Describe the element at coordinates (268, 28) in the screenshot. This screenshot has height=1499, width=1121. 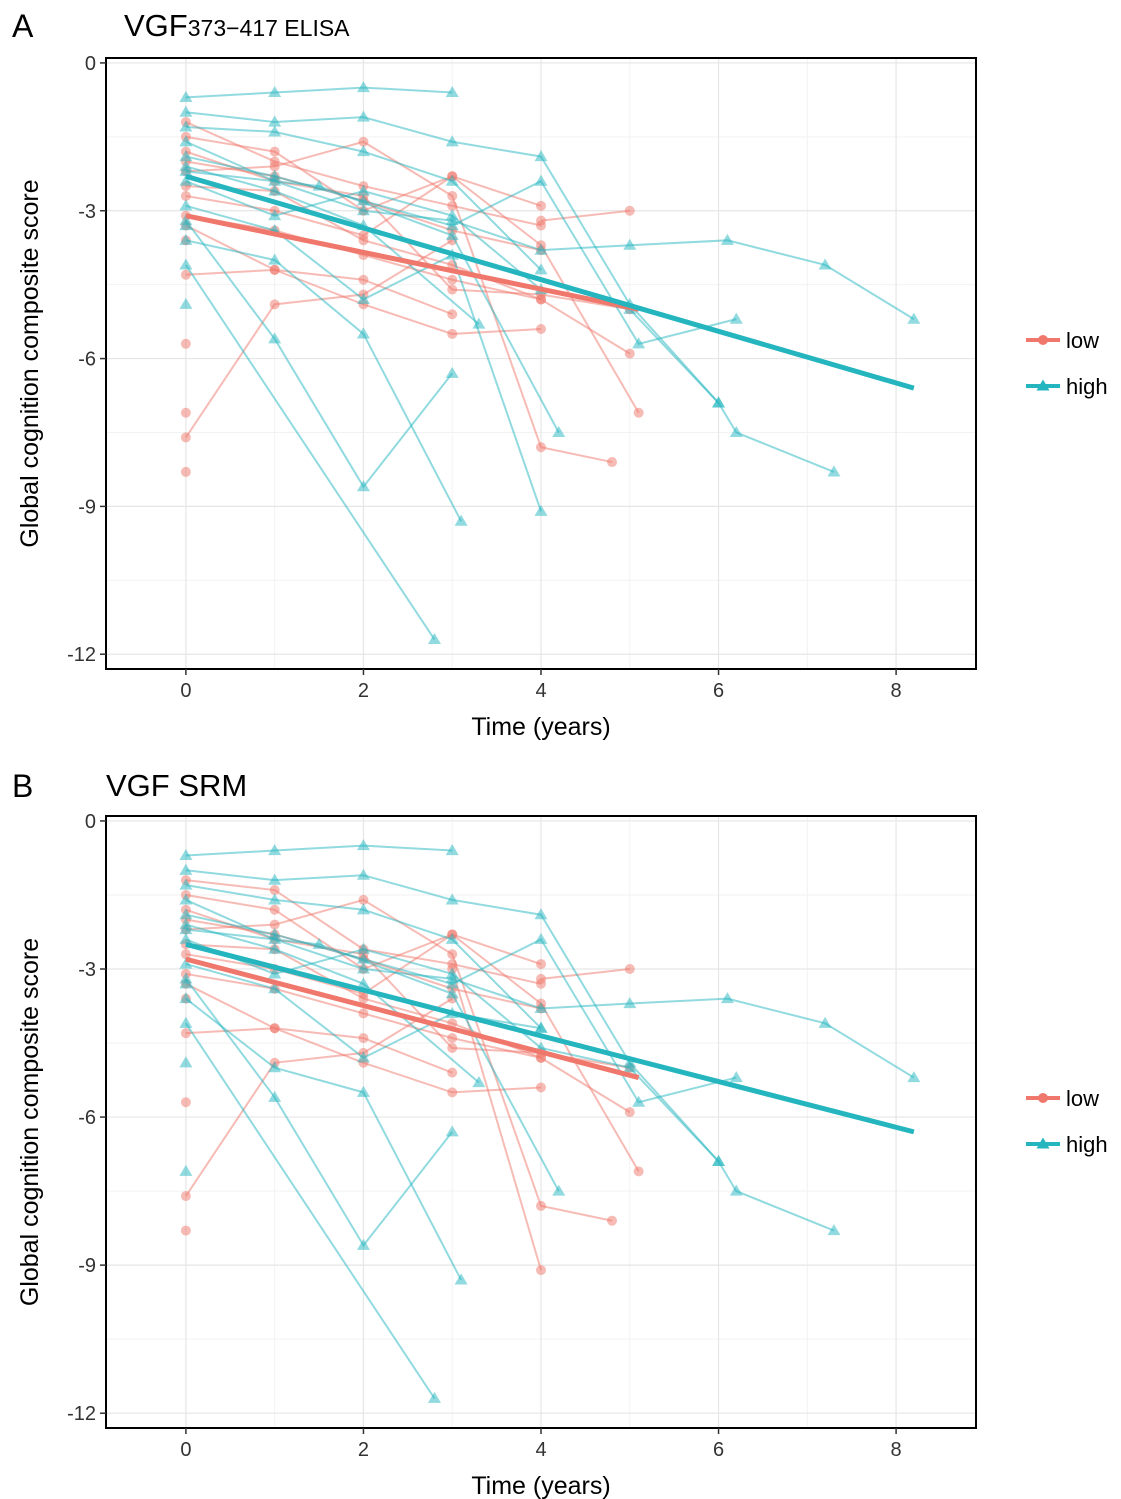
I see `title-sub: 373−417 ELISA` at that location.